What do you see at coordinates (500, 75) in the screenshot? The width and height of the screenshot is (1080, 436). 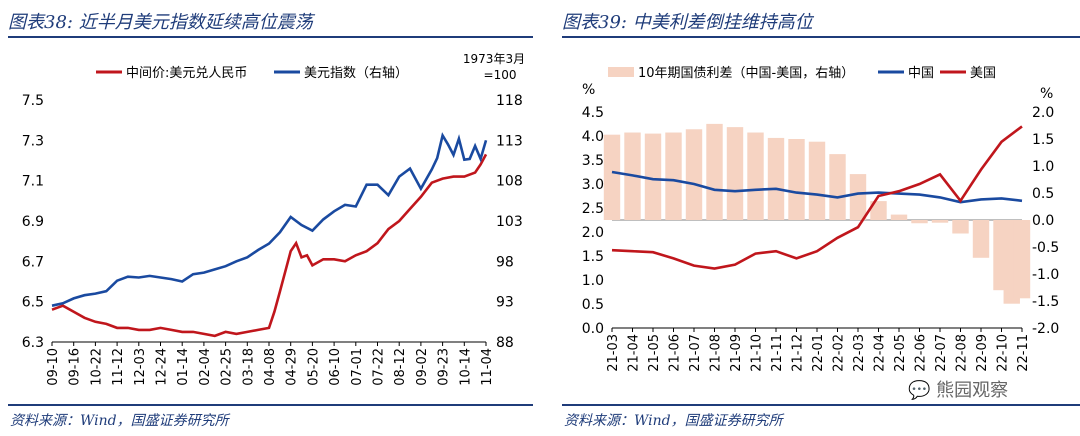 I see `right-axis-note: =100` at bounding box center [500, 75].